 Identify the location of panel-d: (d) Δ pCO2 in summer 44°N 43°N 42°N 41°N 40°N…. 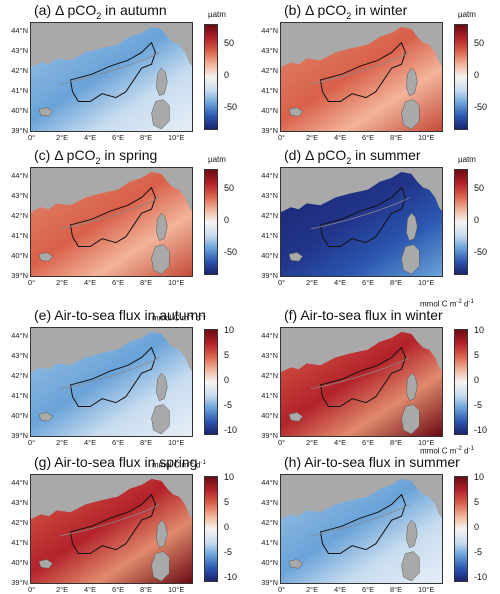
(375, 216).